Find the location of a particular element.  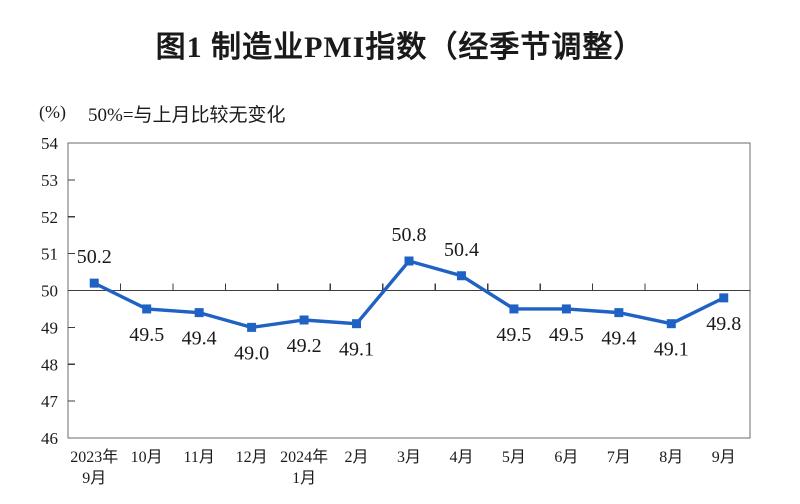

y-axis-unit-label: (%) is located at coordinates (52, 112).